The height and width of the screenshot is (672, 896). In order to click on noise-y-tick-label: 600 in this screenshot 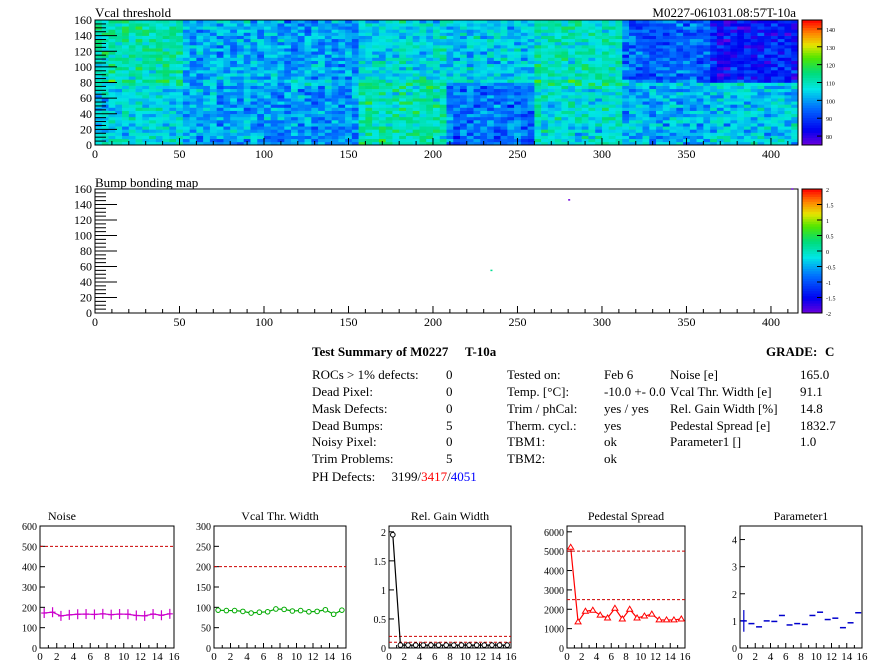, I will do `click(29, 527)`.